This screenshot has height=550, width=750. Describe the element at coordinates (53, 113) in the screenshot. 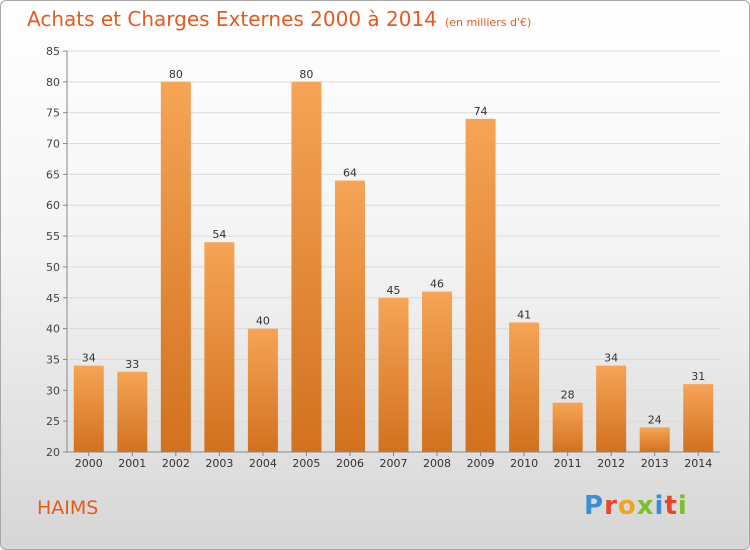

I see `y-tick-label: 75` at that location.